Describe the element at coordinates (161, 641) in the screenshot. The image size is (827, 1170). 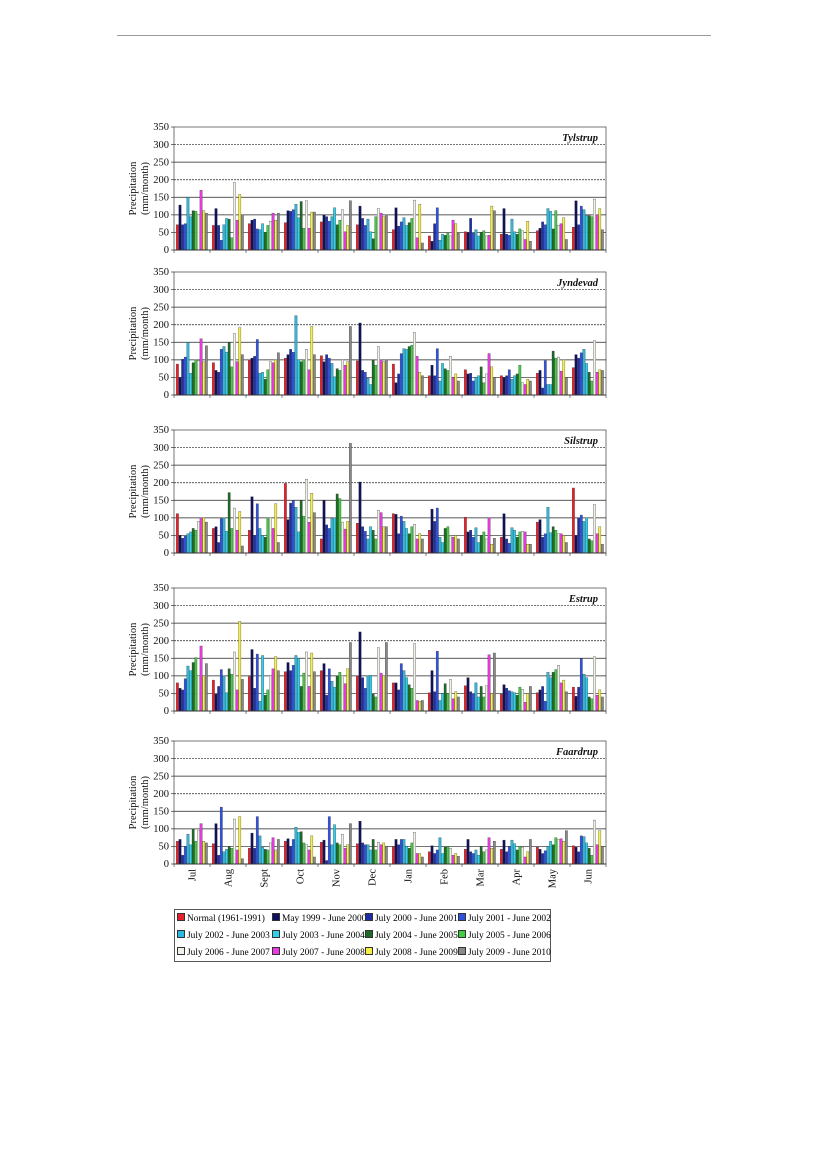
I see `y-tick-label: 200` at that location.